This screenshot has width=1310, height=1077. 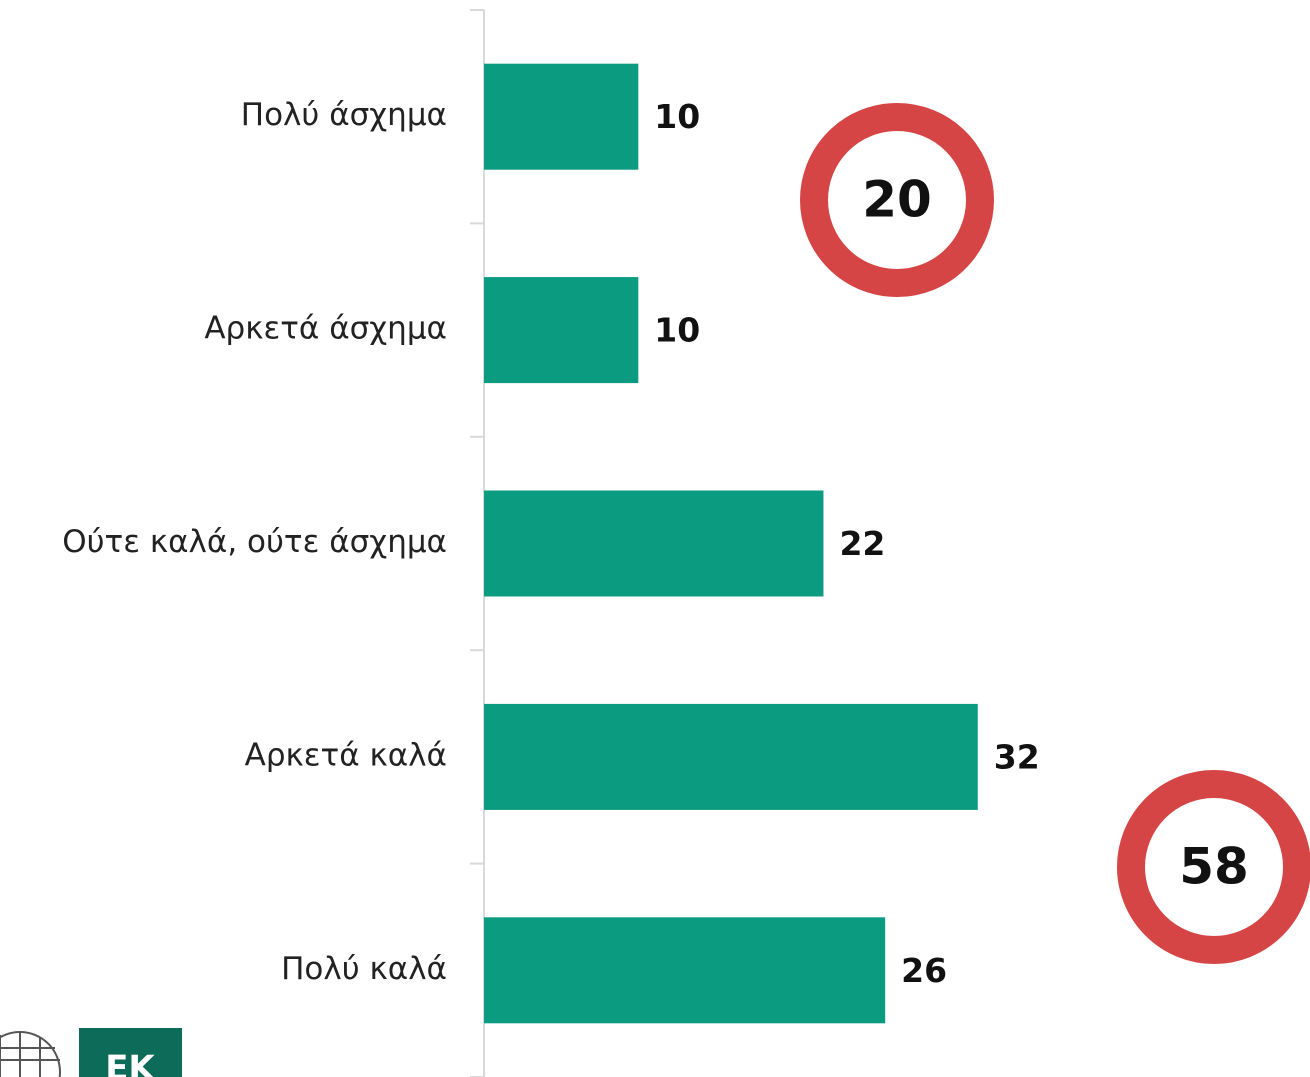 I want to click on value-label: 32, so click(x=1017, y=756).